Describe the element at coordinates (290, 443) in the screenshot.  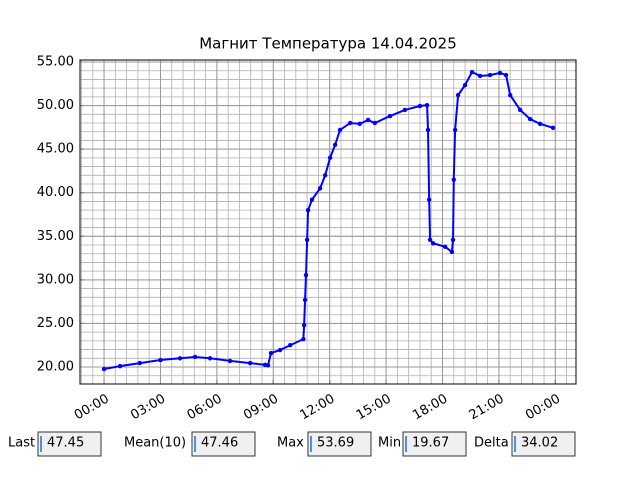
I see `stat-label: Max` at that location.